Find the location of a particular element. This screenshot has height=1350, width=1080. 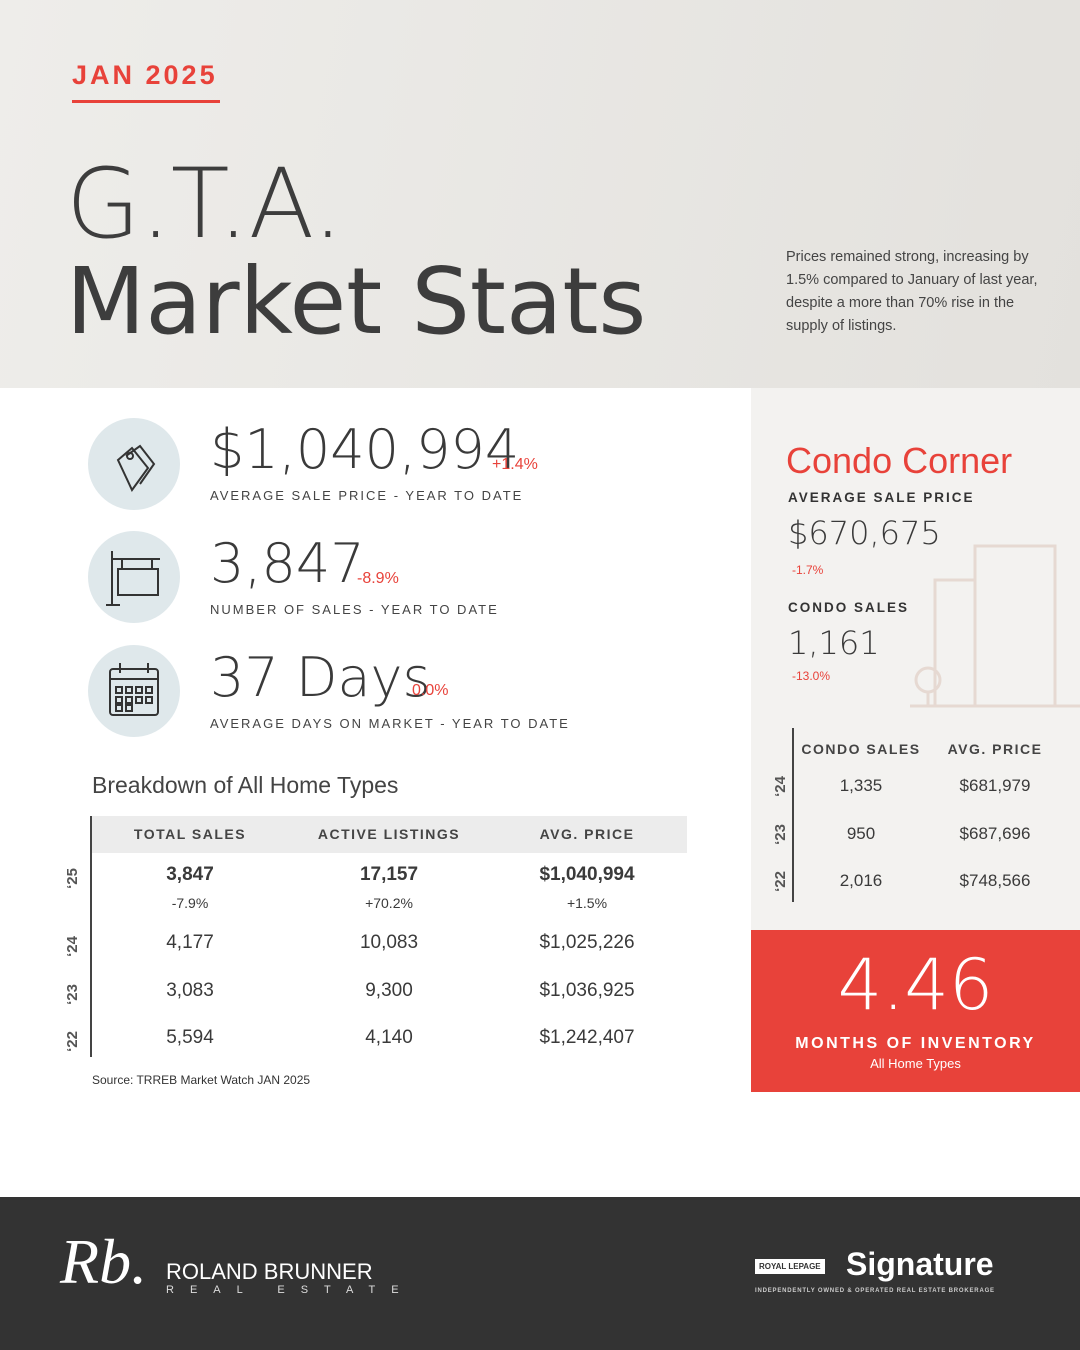

brand-name: ROLAND BRUNNER is located at coordinates (269, 1271).